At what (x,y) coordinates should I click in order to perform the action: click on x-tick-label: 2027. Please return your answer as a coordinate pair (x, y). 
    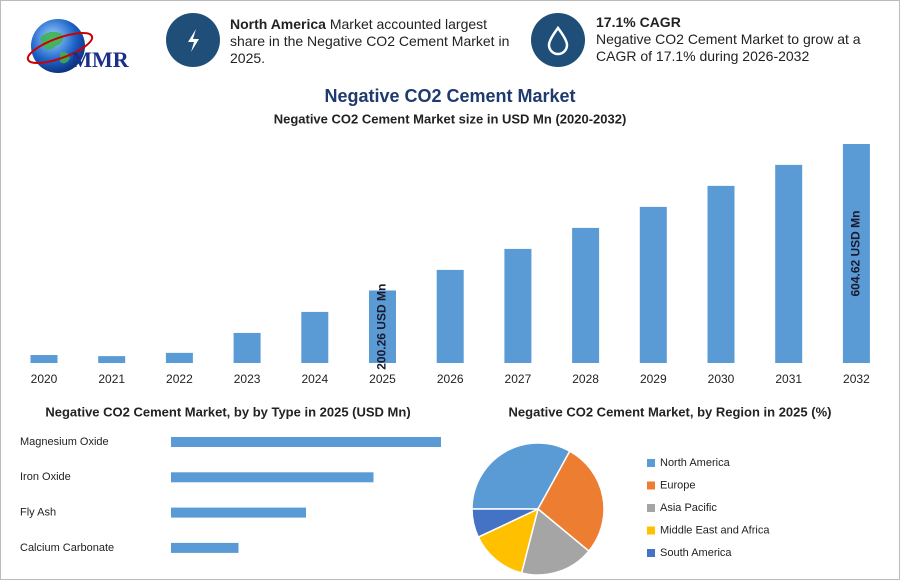
    Looking at the image, I should click on (518, 379).